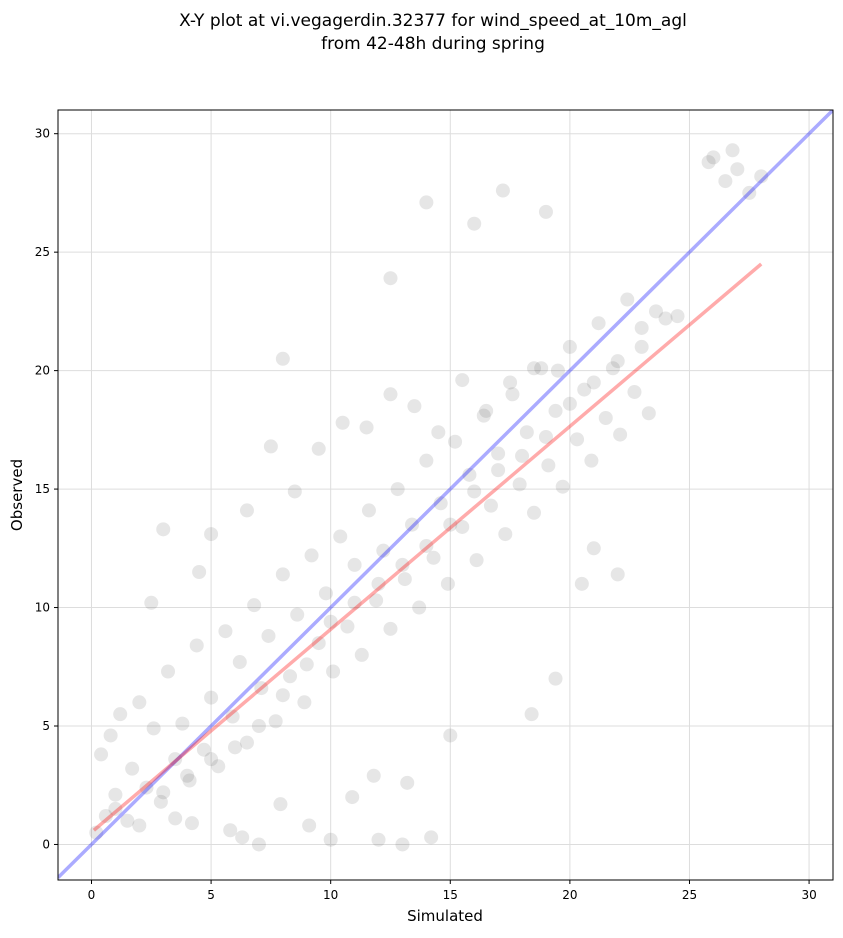 The width and height of the screenshot is (843, 938). Describe the element at coordinates (17, 495) in the screenshot. I see `y-axis-label: Observed` at that location.